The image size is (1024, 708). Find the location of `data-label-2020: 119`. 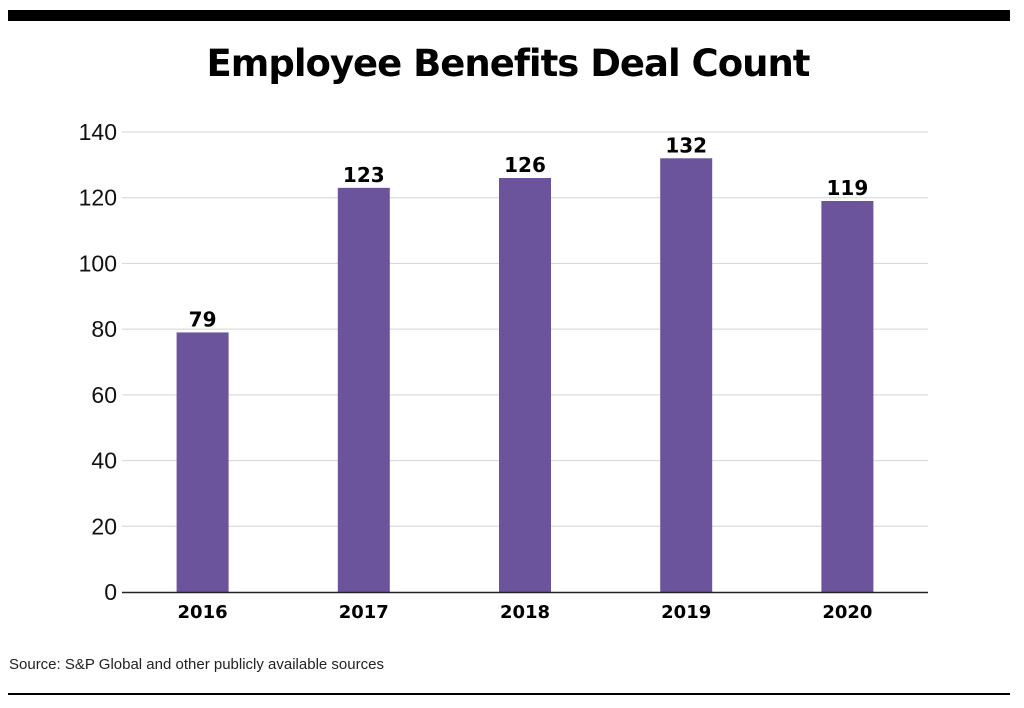

data-label-2020: 119 is located at coordinates (848, 188).